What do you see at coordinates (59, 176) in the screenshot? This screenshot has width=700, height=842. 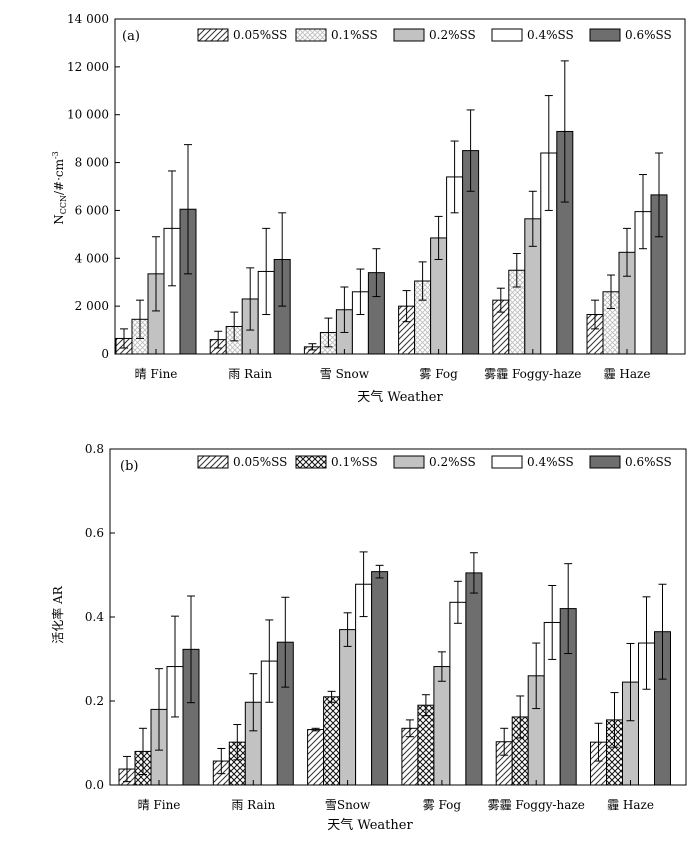 I see `y-axis-title-a-rest: /#·cm` at bounding box center [59, 176].